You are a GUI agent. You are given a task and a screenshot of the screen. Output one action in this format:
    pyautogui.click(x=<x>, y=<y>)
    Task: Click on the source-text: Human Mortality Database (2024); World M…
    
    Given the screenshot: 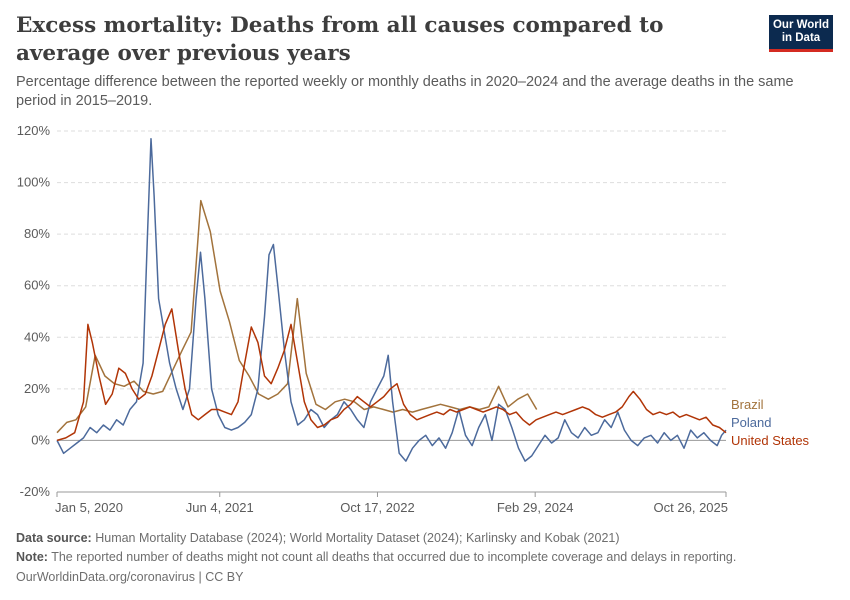 What is the action you would take?
    pyautogui.click(x=357, y=538)
    